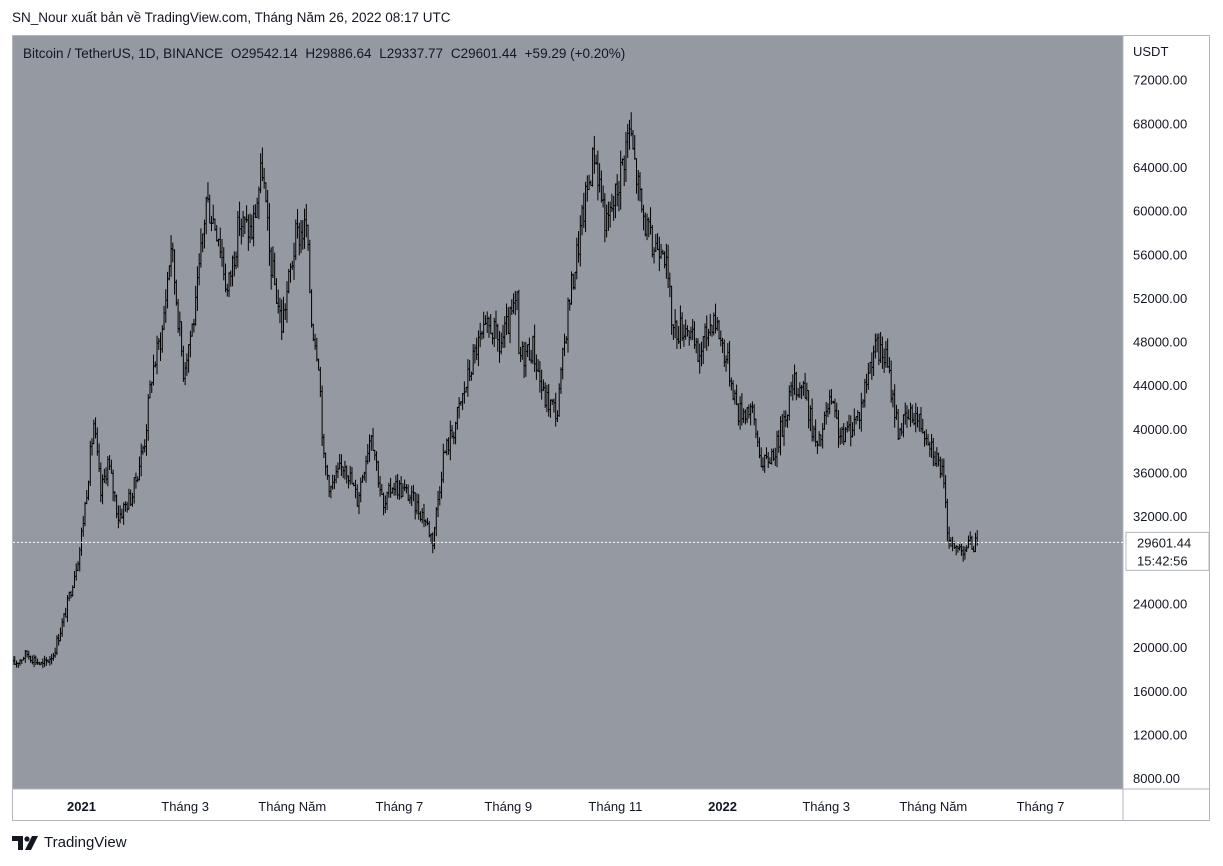  What do you see at coordinates (411, 53) in the screenshot?
I see `legend-low: L29337.77` at bounding box center [411, 53].